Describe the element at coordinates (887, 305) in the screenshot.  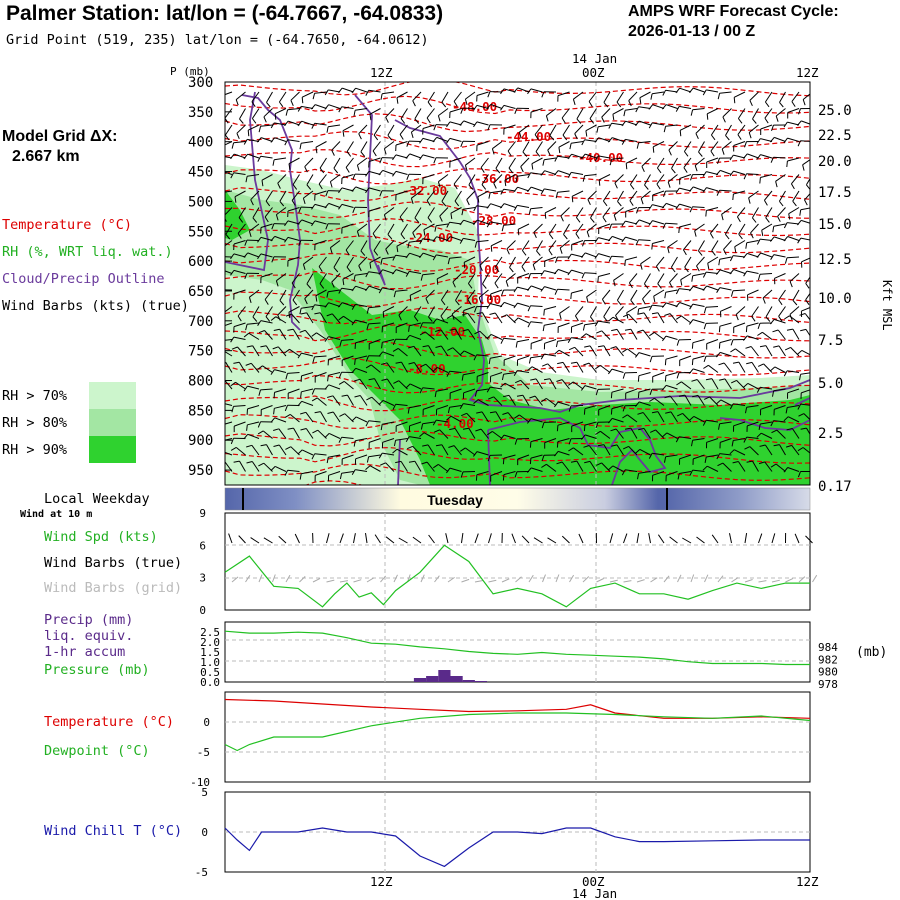
I see `kft-label: Kft MSL` at that location.